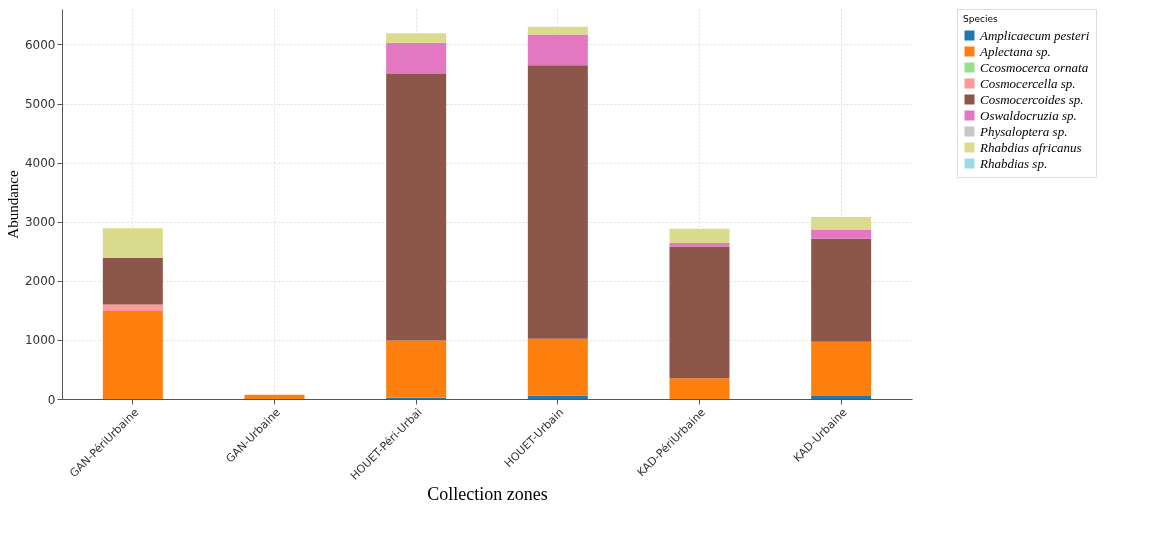 This screenshot has width=1151, height=545. What do you see at coordinates (40, 340) in the screenshot?
I see `y-tick-label: 1000` at bounding box center [40, 340].